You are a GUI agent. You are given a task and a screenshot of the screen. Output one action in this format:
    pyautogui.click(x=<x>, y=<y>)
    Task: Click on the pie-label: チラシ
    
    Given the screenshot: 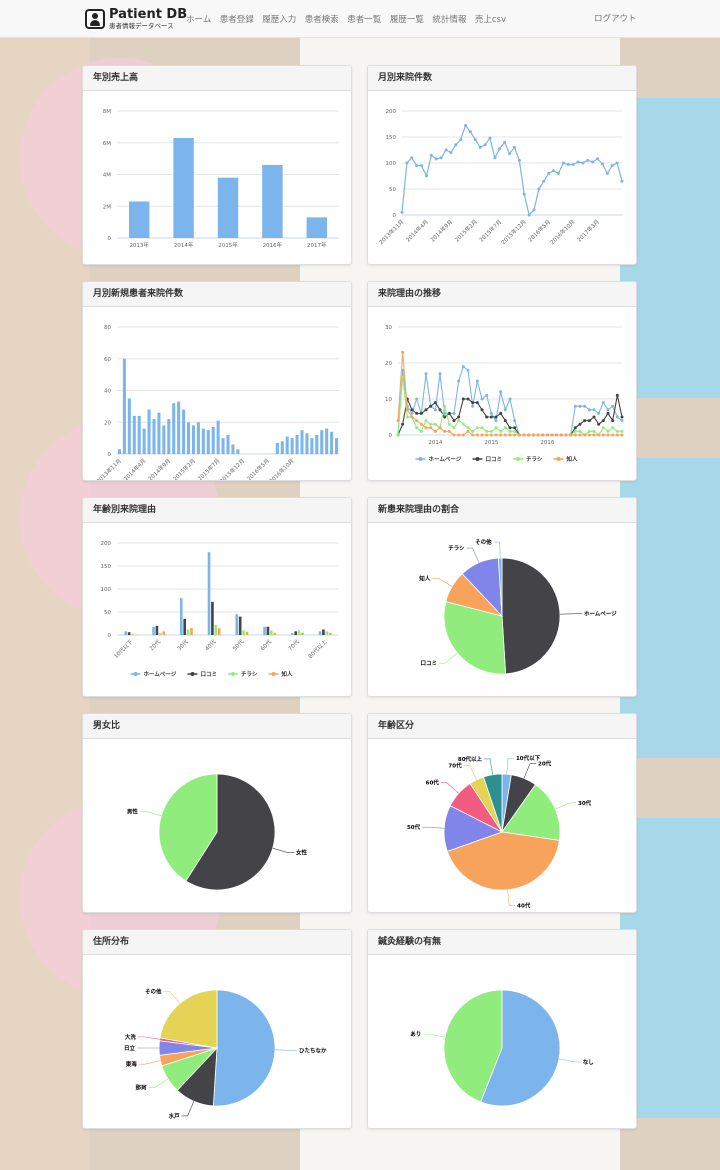 What is the action you would take?
    pyautogui.click(x=456, y=548)
    